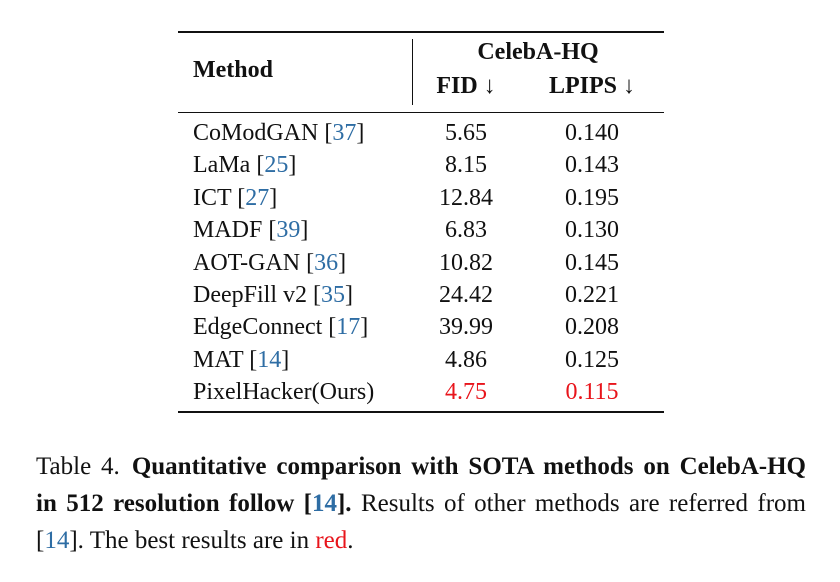  Describe the element at coordinates (466, 294) in the screenshot. I see `fid-cell: 24.42` at that location.